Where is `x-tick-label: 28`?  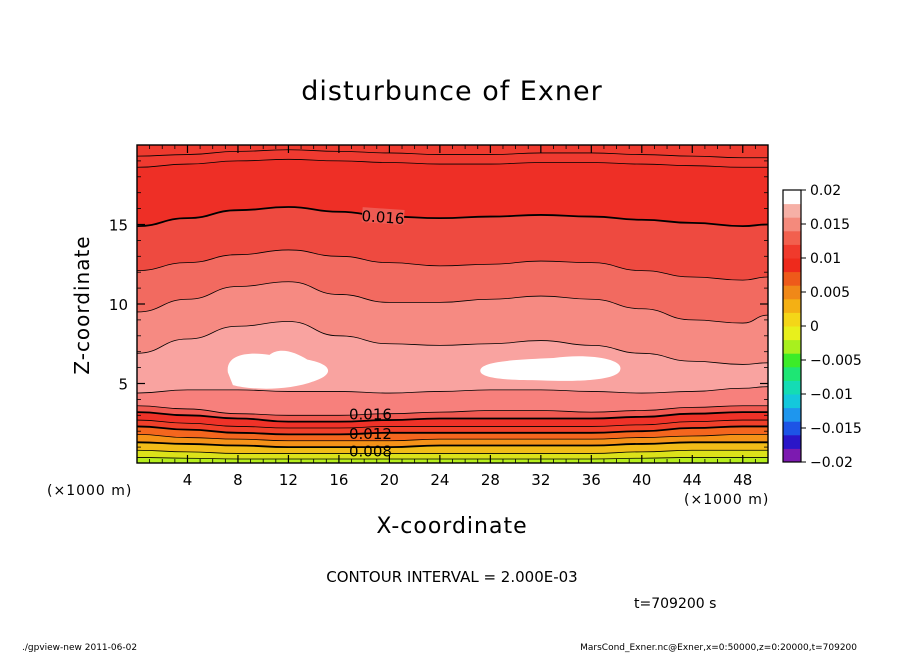 x-tick-label: 28 is located at coordinates (490, 480).